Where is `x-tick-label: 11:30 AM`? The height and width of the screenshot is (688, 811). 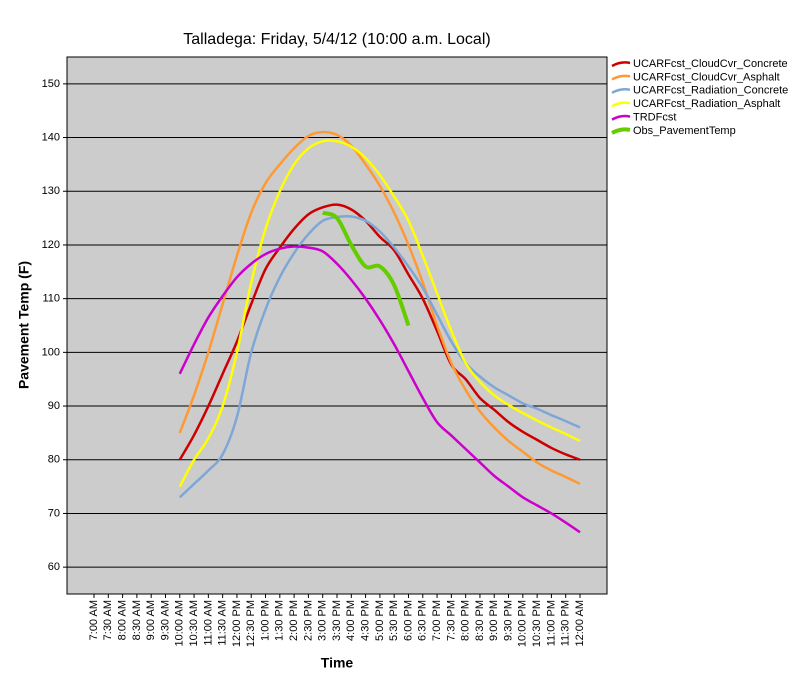
x-tick-label: 11:30 AM is located at coordinates (223, 623).